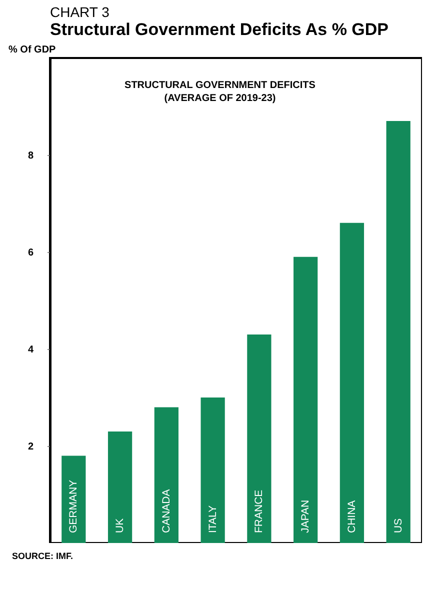 This screenshot has width=427, height=607. I want to click on x-tick-label: GERMANY, so click(74, 506).